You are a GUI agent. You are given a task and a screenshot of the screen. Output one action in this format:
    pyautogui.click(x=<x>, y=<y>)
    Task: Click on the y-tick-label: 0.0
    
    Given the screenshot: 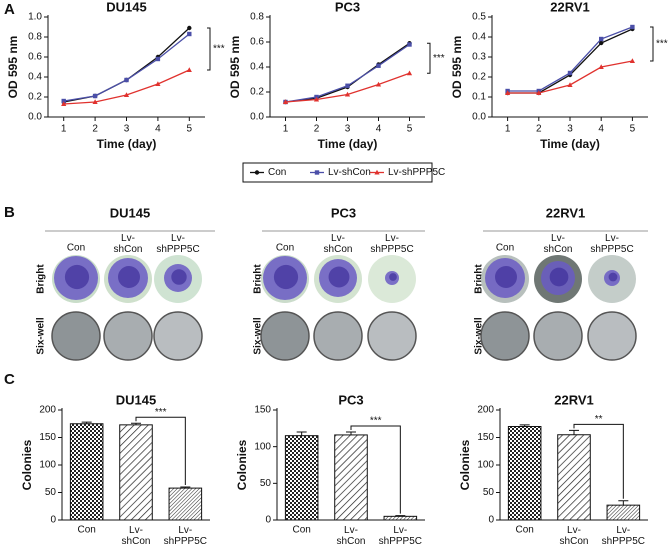 What is the action you would take?
    pyautogui.click(x=479, y=117)
    